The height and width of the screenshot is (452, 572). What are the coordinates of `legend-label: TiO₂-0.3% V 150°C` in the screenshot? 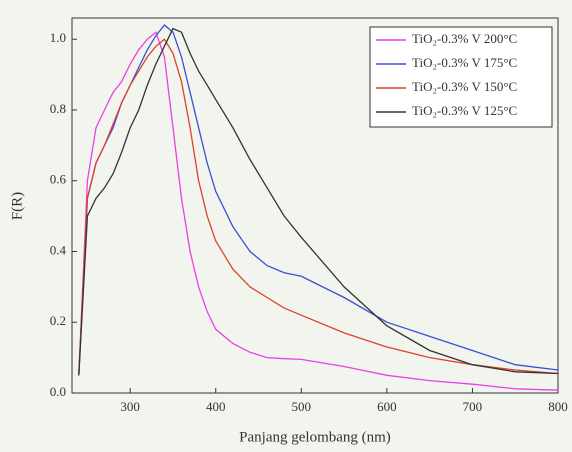 It's located at (464, 86).